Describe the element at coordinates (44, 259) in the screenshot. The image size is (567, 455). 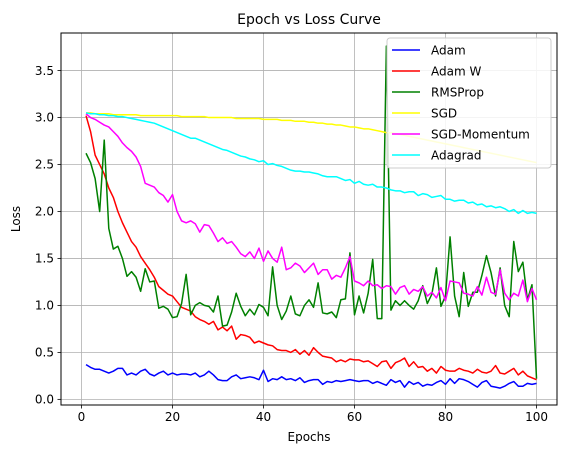
I see `y-tick-label: 1.5` at that location.